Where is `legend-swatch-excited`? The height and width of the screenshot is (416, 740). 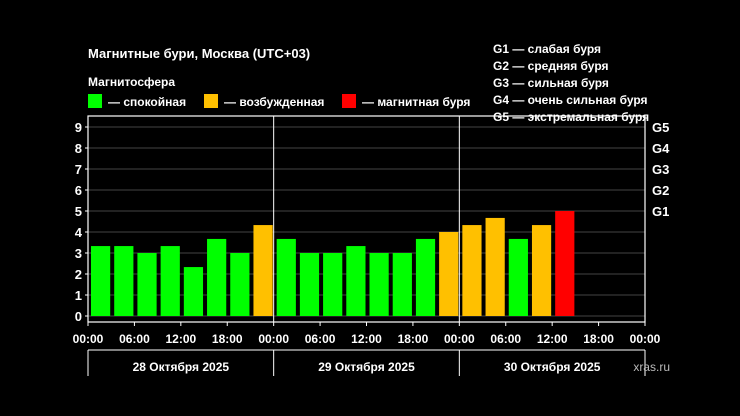
legend-swatch-excited is located at coordinates (211, 101).